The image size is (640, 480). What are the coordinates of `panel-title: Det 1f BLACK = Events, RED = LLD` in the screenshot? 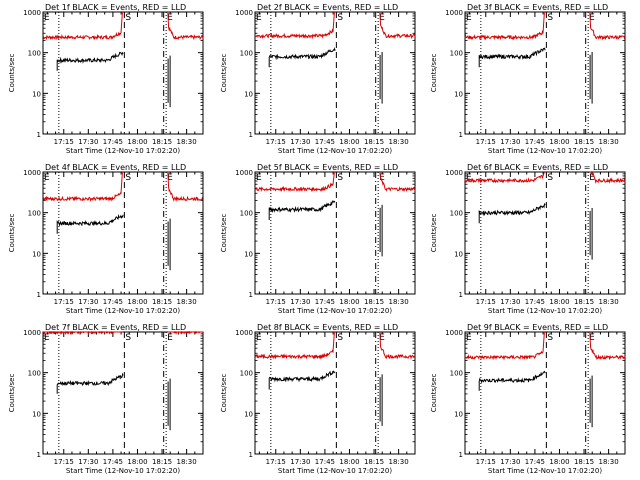 It's located at (115, 7).